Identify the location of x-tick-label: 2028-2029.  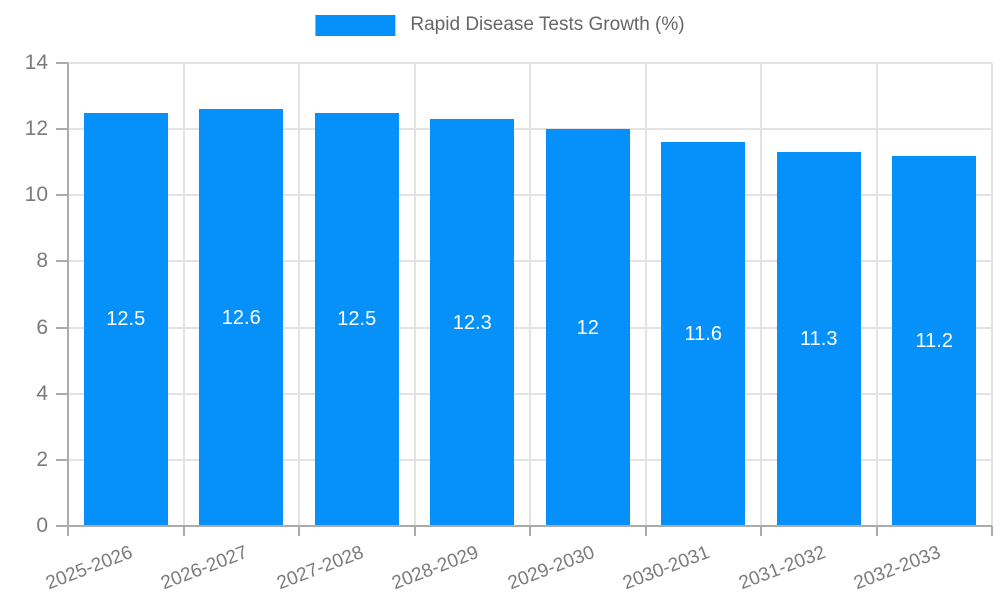
(435, 568).